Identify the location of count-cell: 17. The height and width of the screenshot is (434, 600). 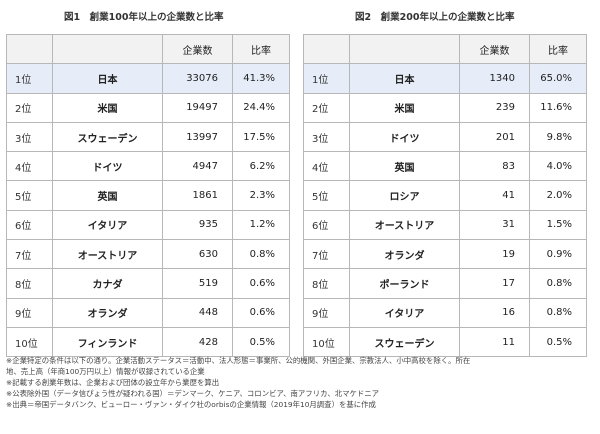
(494, 283).